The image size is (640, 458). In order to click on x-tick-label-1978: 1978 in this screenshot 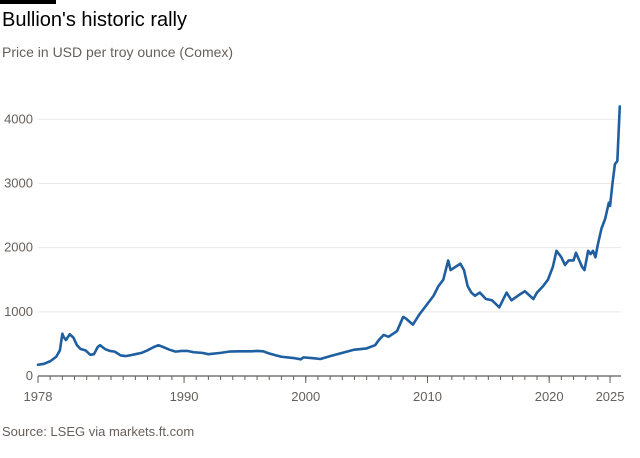, I will do `click(38, 396)`.